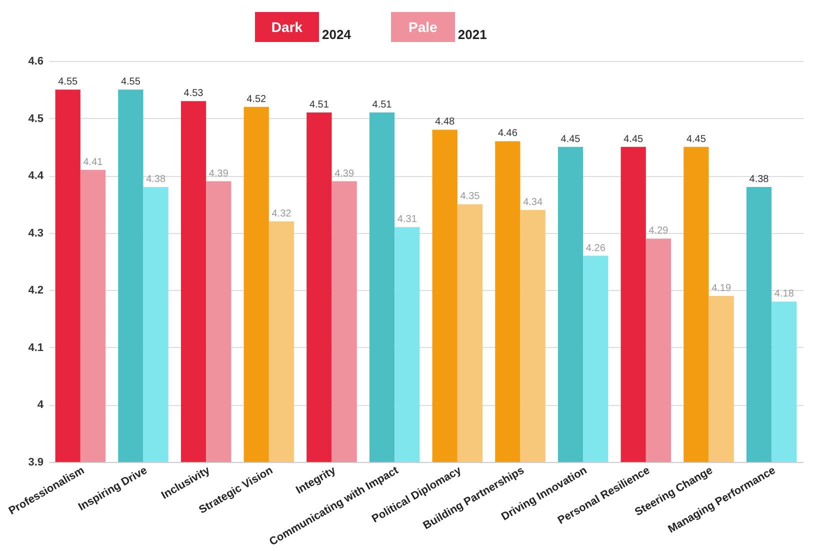  Describe the element at coordinates (36, 118) in the screenshot. I see `y-tick-label: 4.5` at that location.